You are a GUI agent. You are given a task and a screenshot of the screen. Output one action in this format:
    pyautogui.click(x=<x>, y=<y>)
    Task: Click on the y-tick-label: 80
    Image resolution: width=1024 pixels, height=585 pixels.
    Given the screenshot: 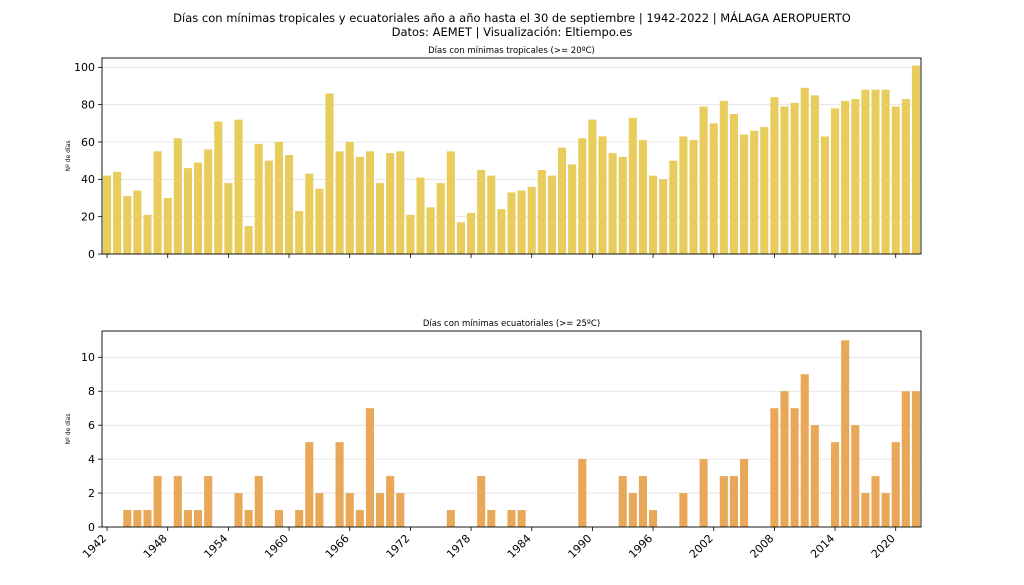 What is the action you would take?
    pyautogui.click(x=88, y=104)
    